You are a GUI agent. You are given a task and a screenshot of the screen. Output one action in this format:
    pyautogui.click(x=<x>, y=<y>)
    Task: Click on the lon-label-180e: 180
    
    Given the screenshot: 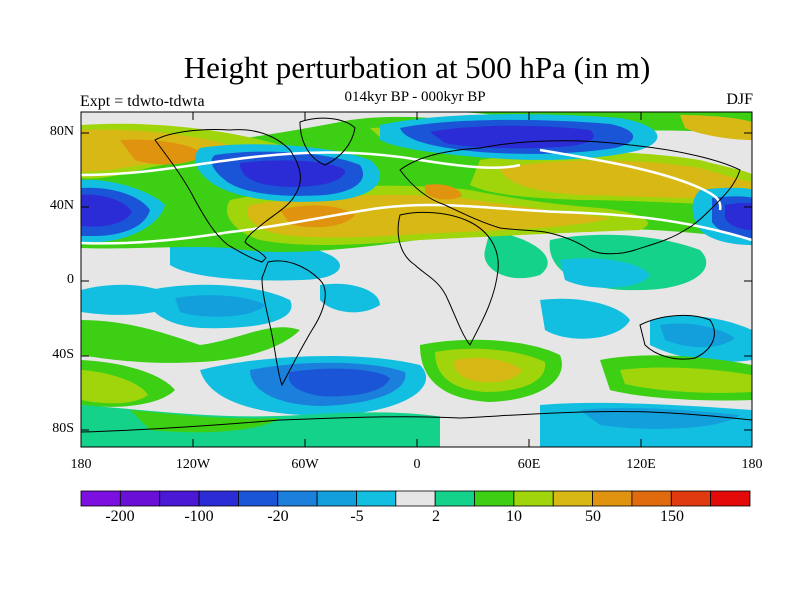 What is the action you would take?
    pyautogui.click(x=752, y=464)
    